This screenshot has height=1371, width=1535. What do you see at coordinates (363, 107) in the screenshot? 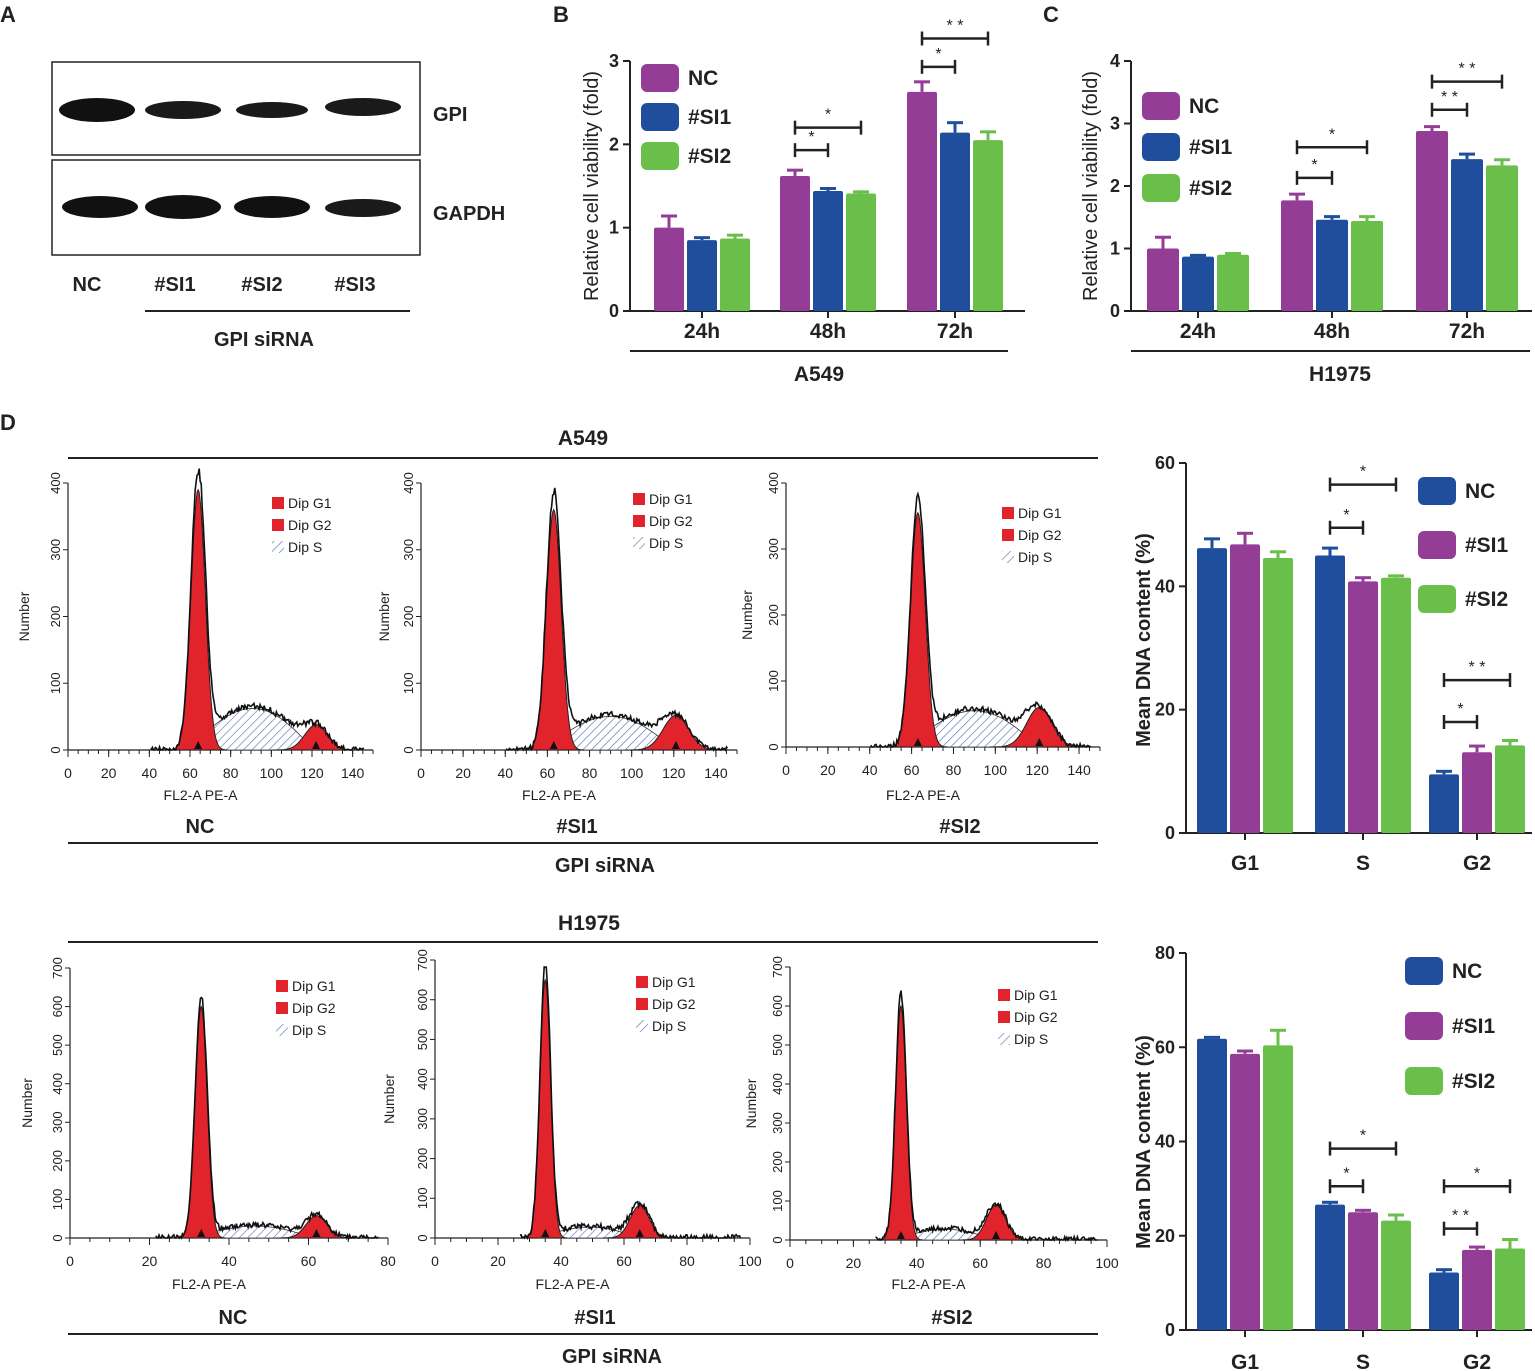
I see `band-gpi-si3` at bounding box center [363, 107].